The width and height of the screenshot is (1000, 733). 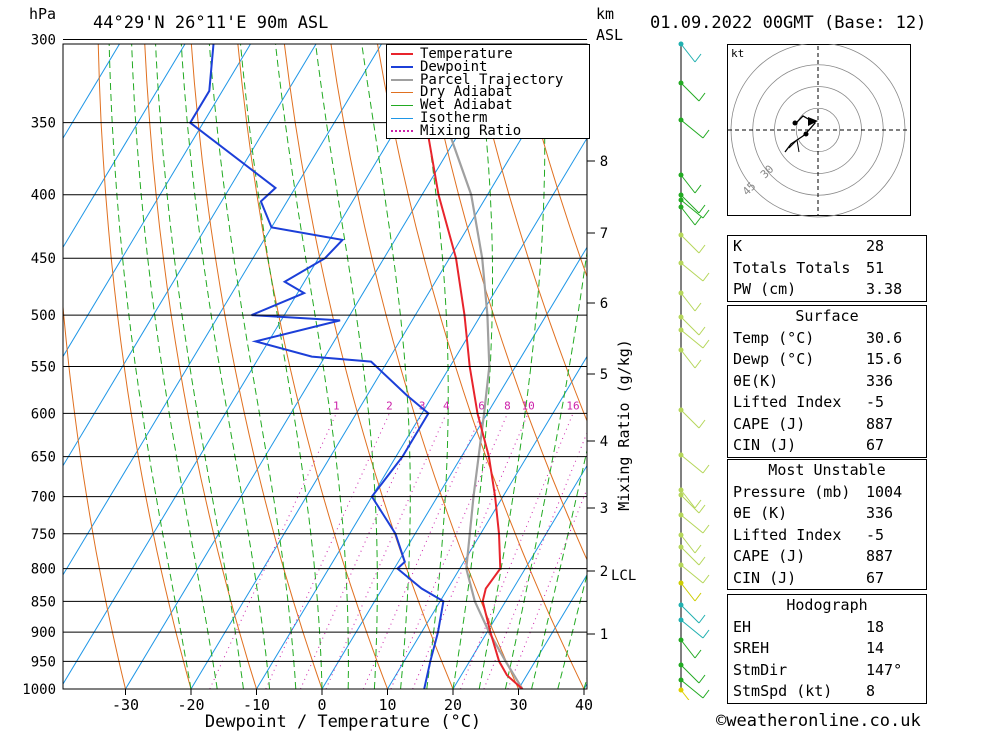 I want to click on mixing-ratio-label: 10, so click(x=527, y=405).